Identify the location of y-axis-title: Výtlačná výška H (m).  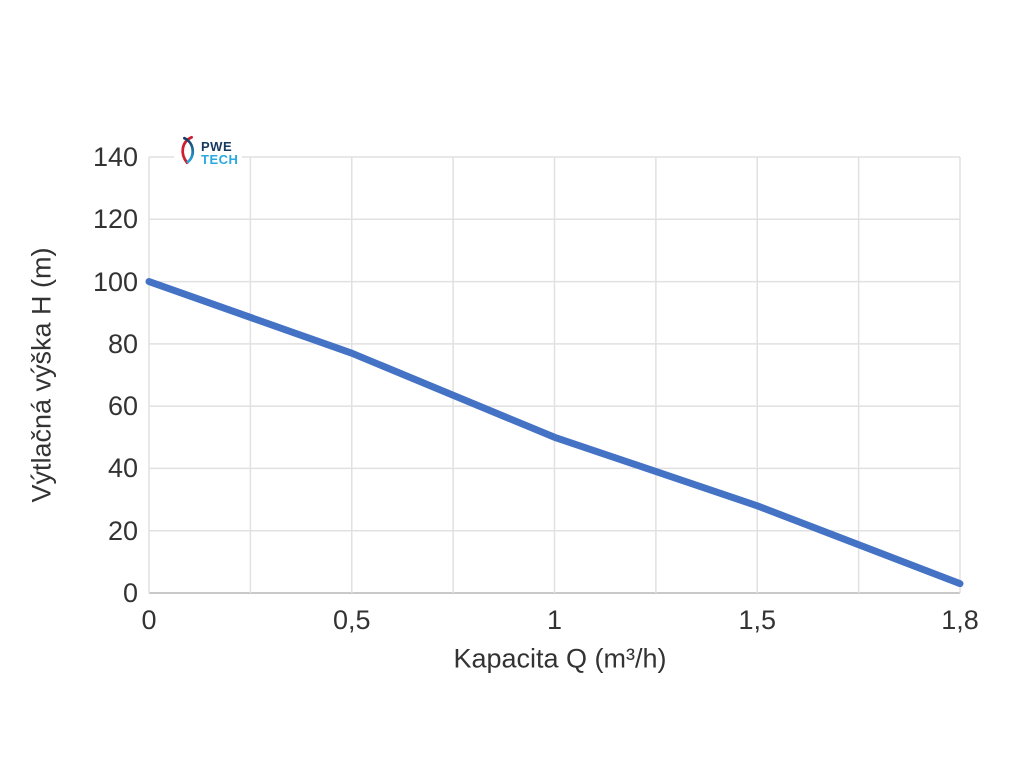
(41, 375).